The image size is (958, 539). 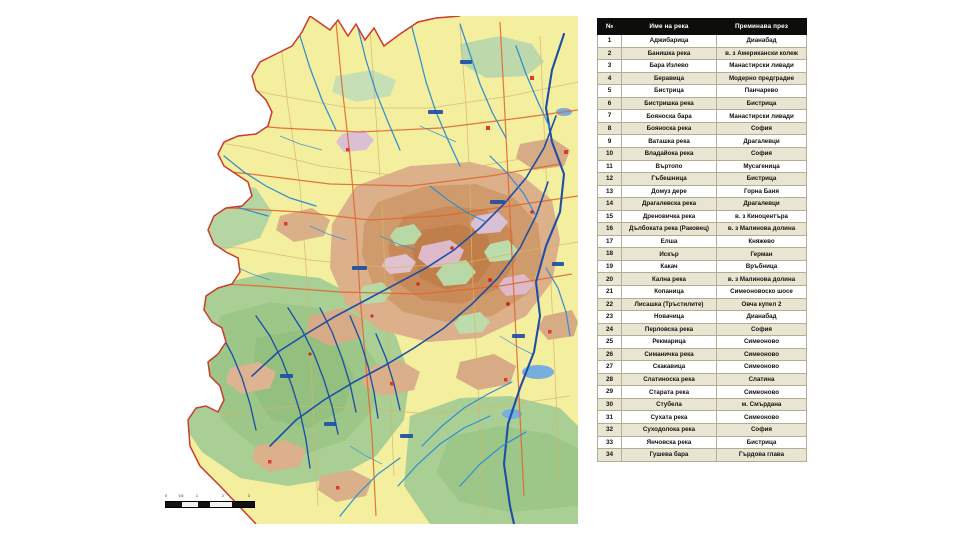 I want to click on table-row: 23 Новачица Дианабад, so click(x=702, y=317).